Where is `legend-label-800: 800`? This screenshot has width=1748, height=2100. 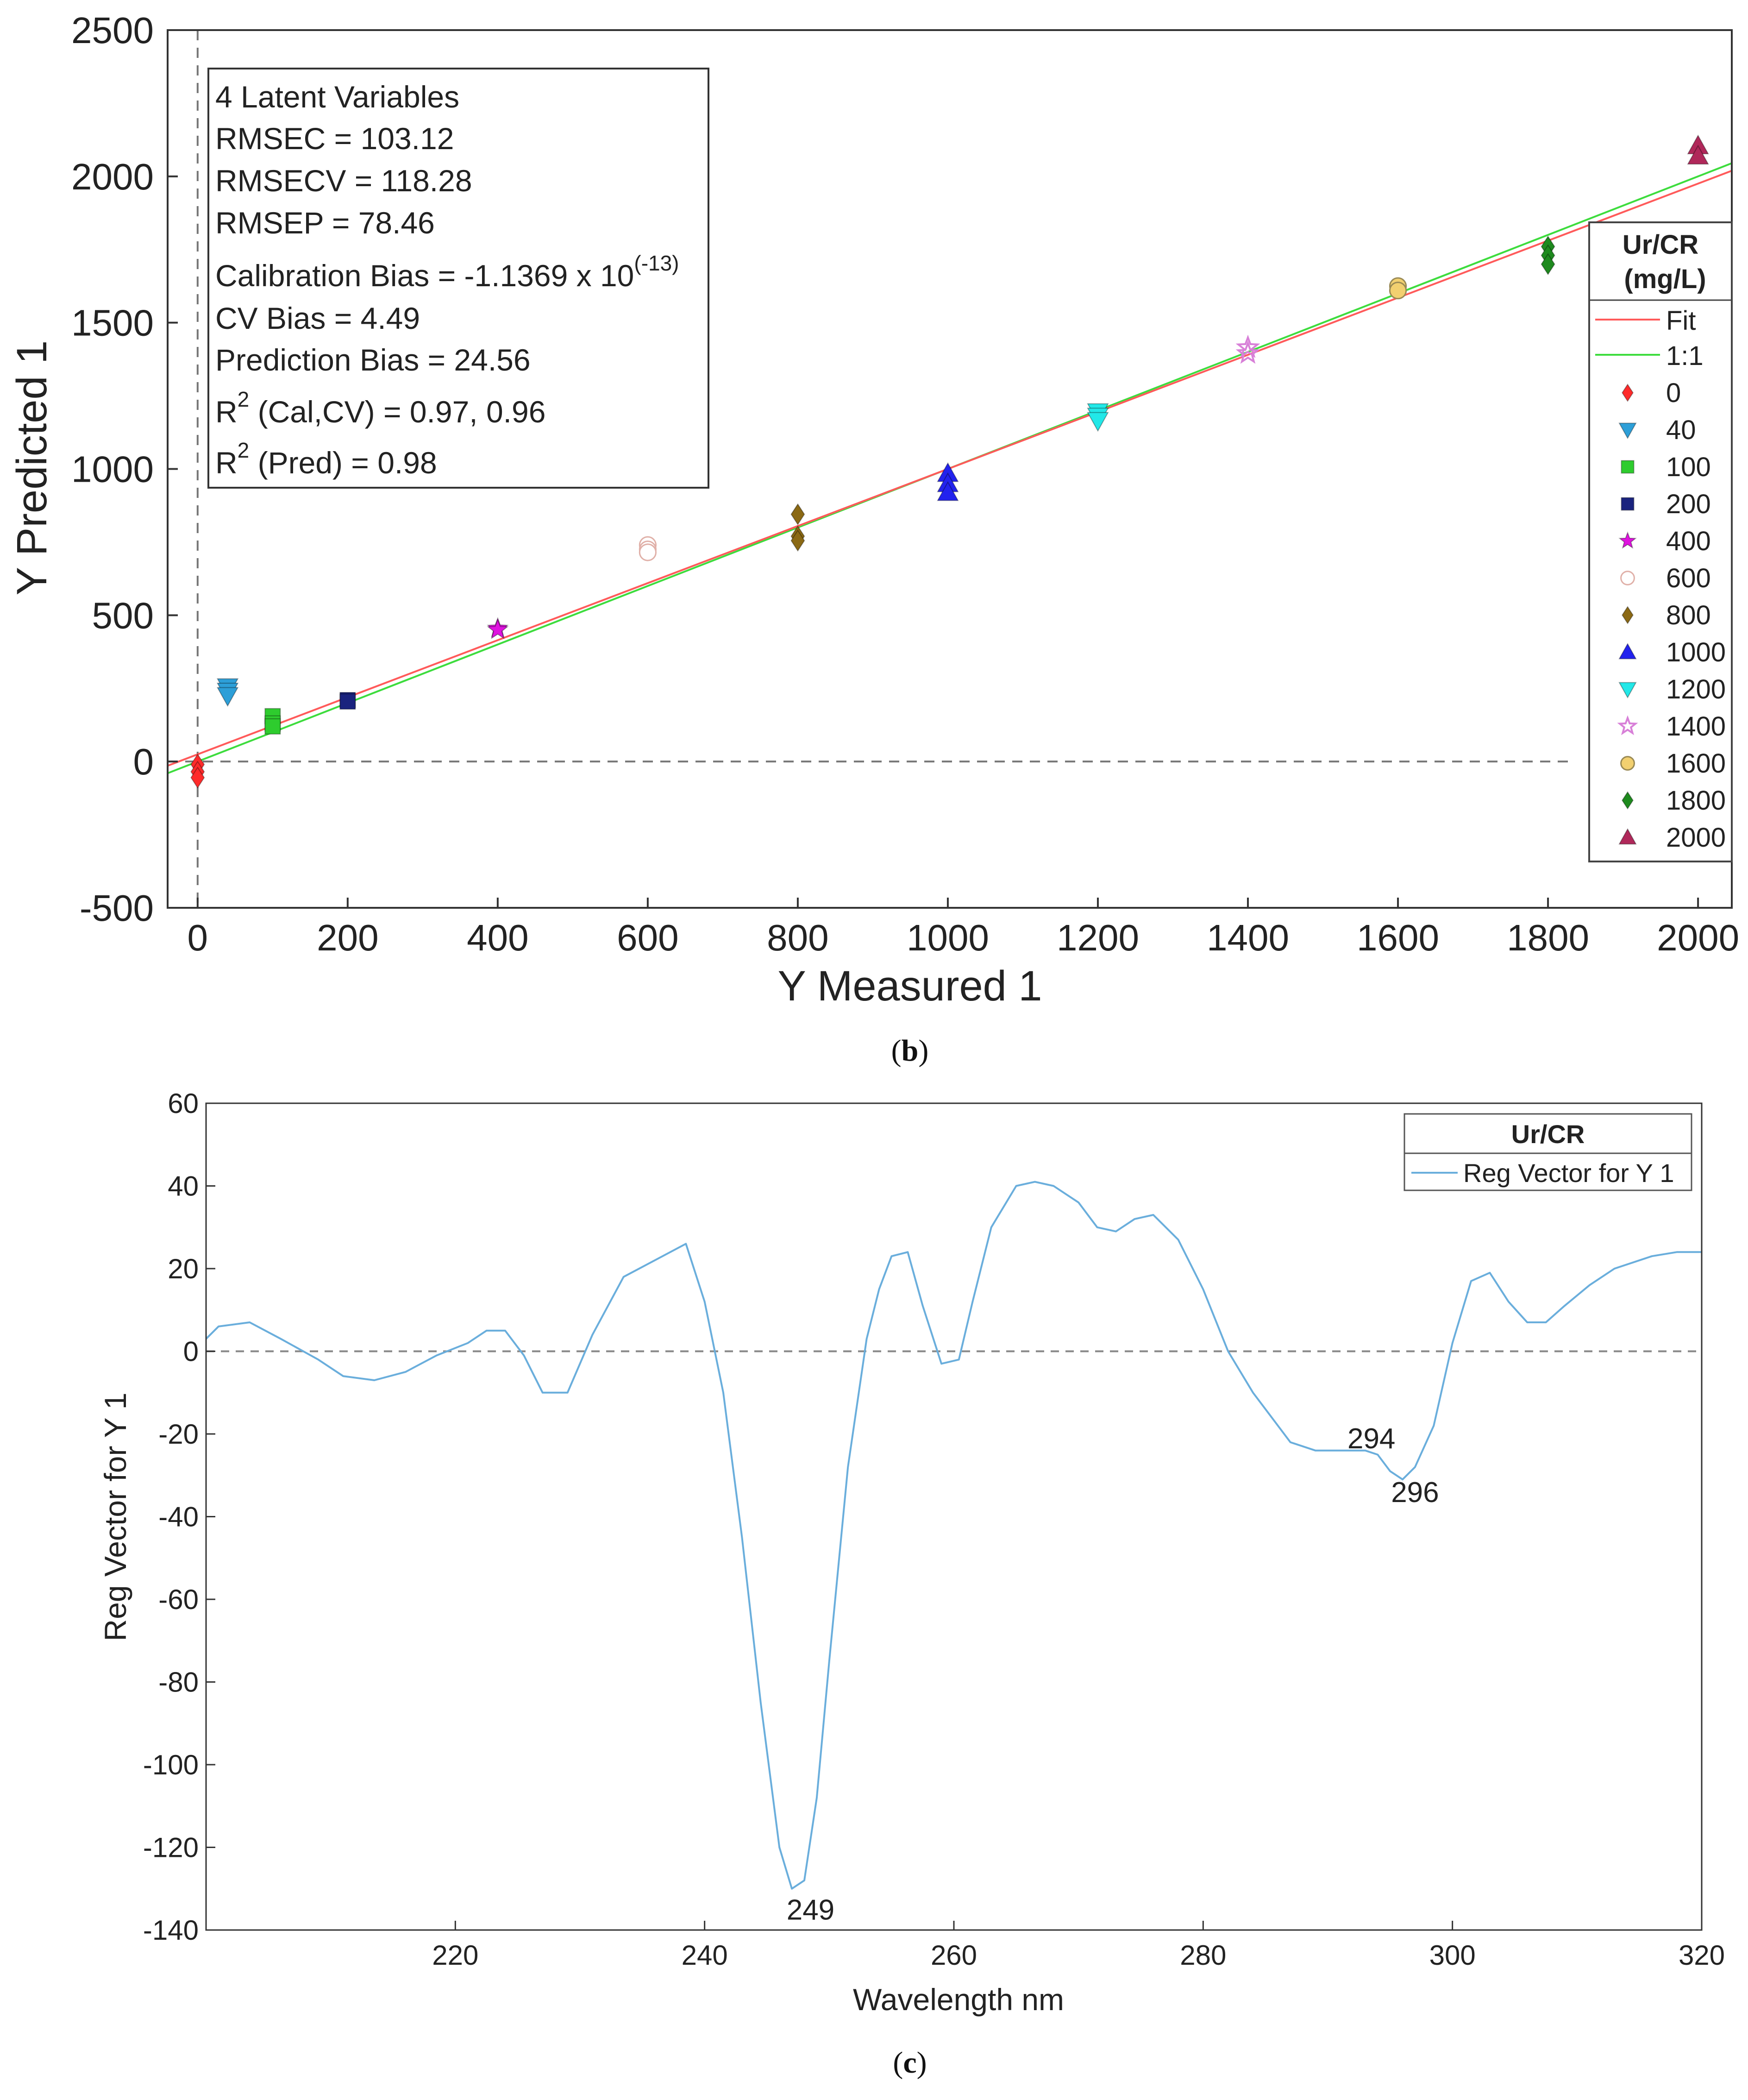 legend-label-800: 800 is located at coordinates (1688, 615).